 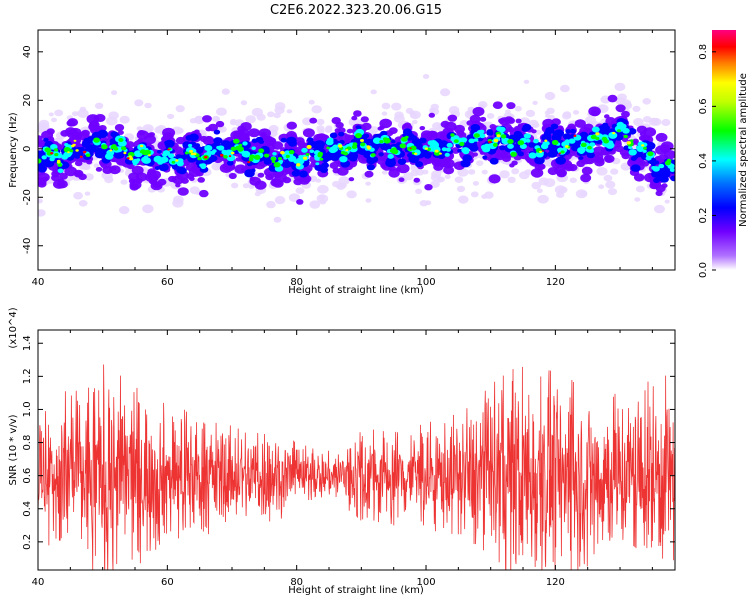 I want to click on y-tick-label: 1.4, so click(x=27, y=343).